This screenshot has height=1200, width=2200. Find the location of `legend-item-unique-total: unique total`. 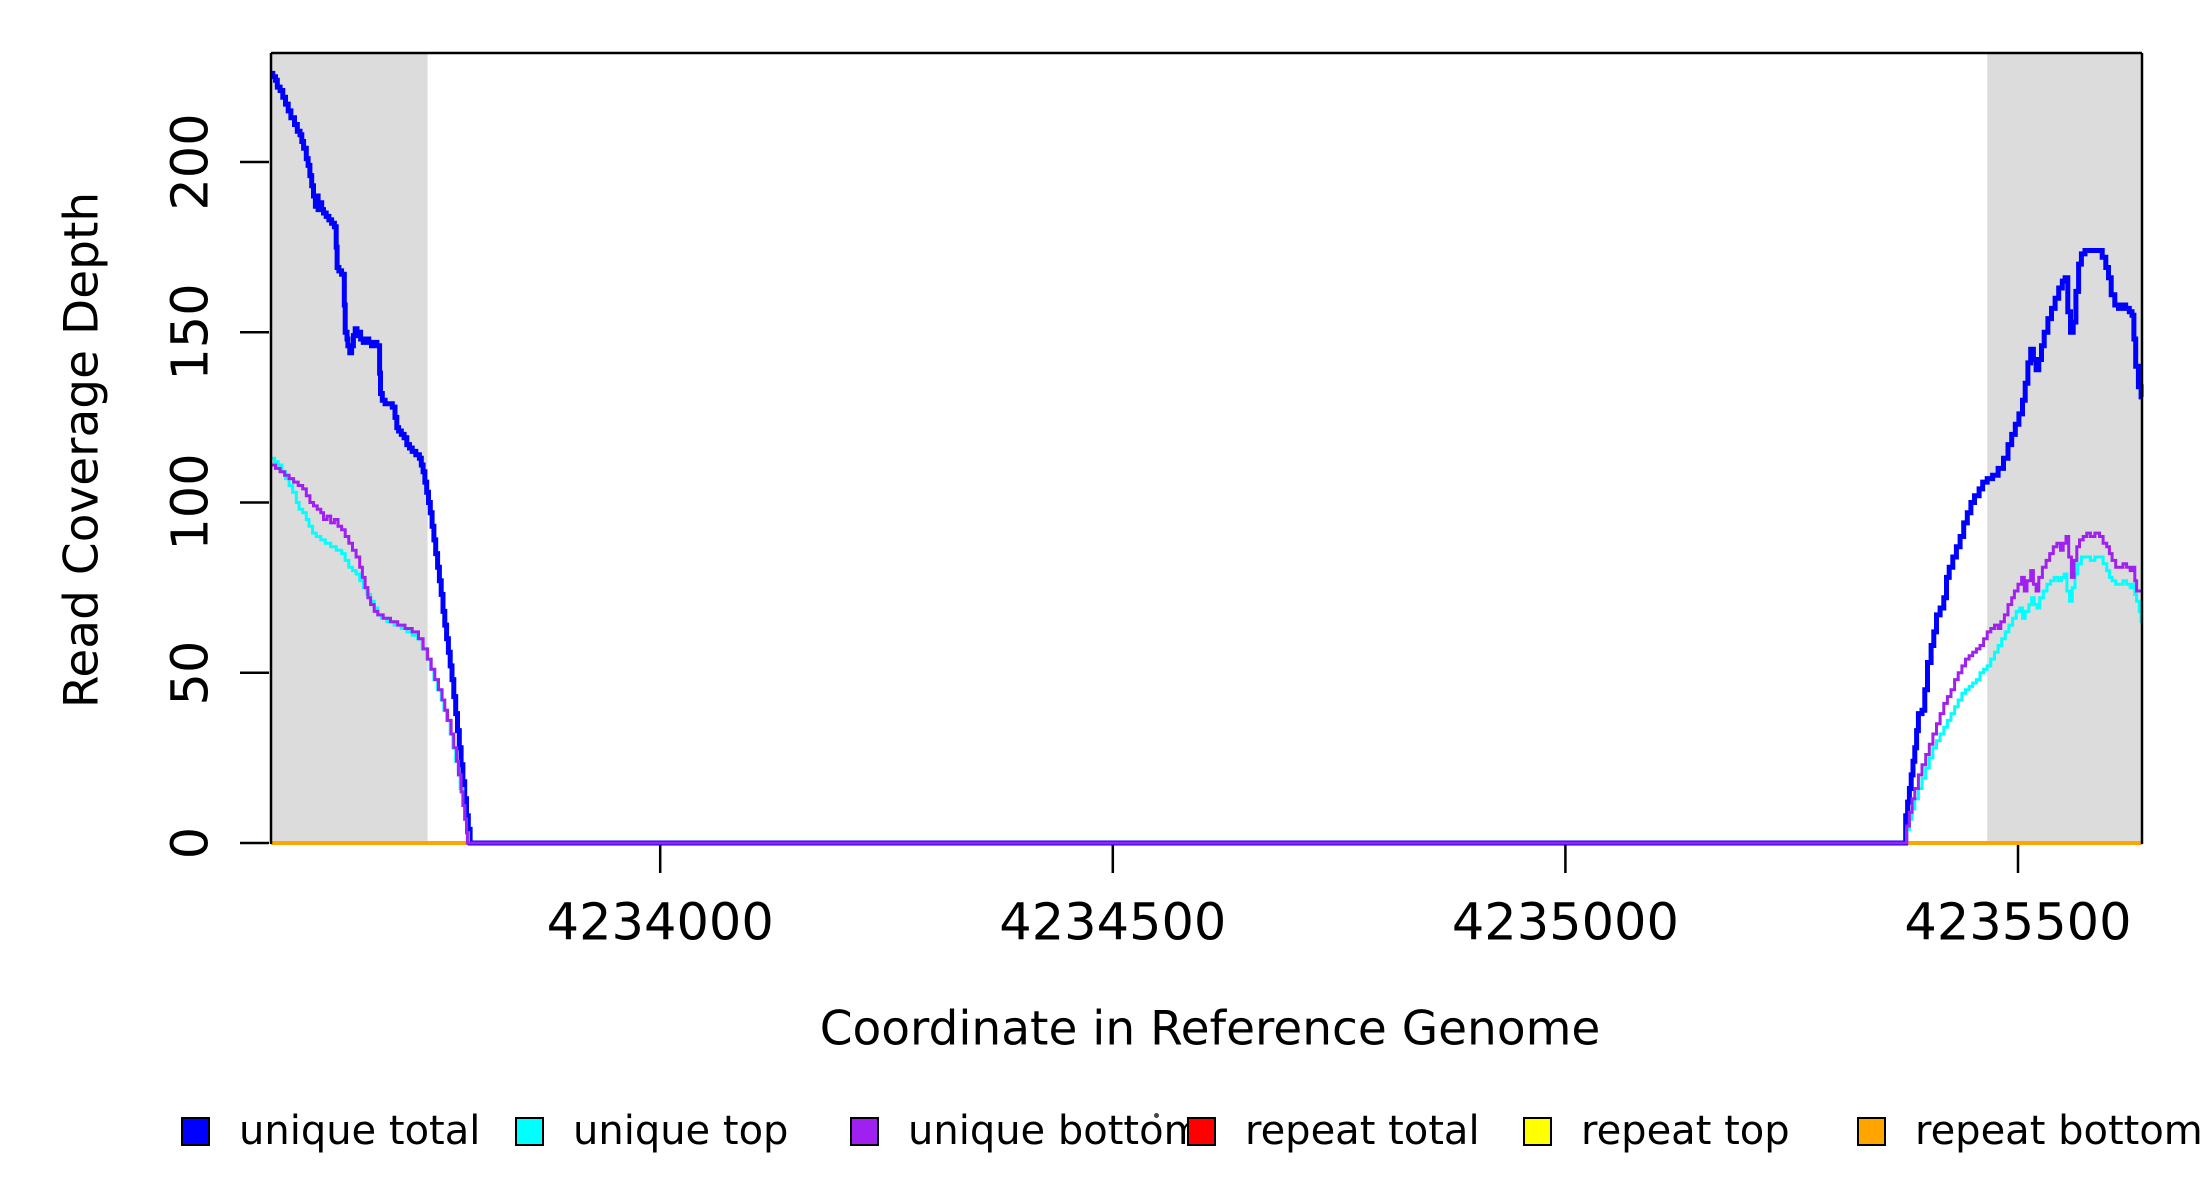

legend-item-unique-total: unique total is located at coordinates (330, 1131).